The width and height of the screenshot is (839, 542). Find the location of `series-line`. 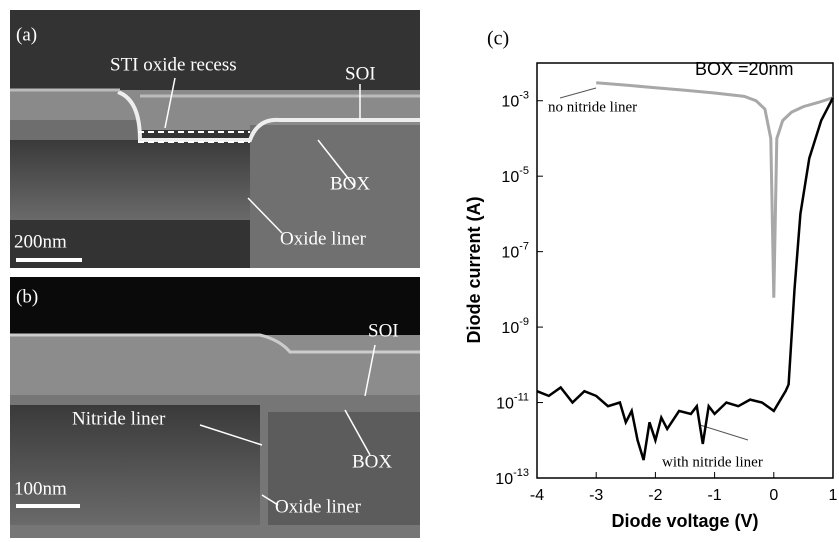

series-line is located at coordinates (715, 189).